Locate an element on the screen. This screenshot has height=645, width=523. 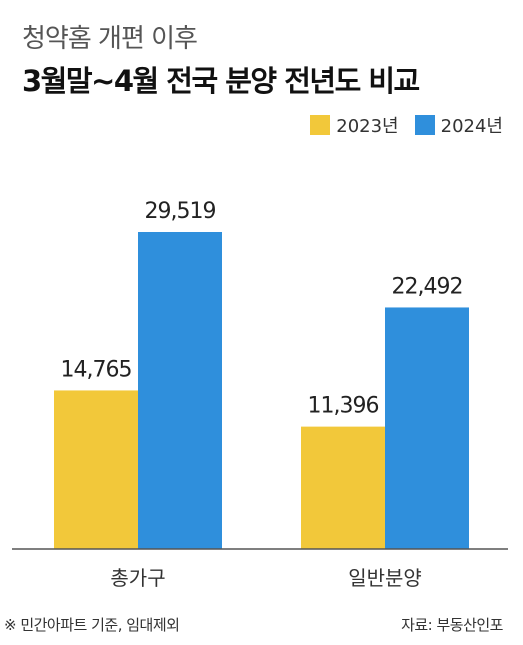
data-label-2024-1: 22,492 is located at coordinates (427, 286).